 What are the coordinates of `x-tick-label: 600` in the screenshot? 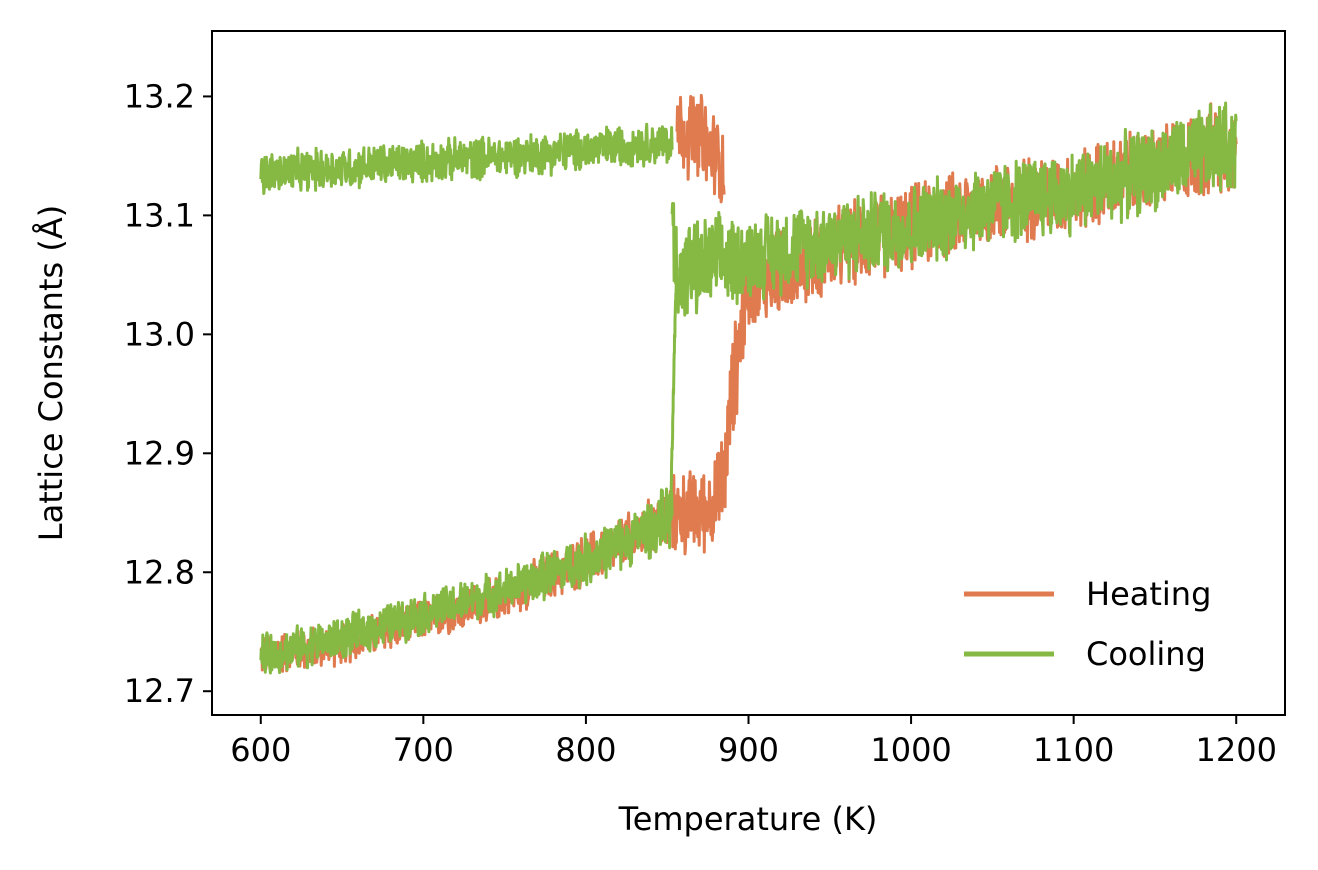 It's located at (260, 750).